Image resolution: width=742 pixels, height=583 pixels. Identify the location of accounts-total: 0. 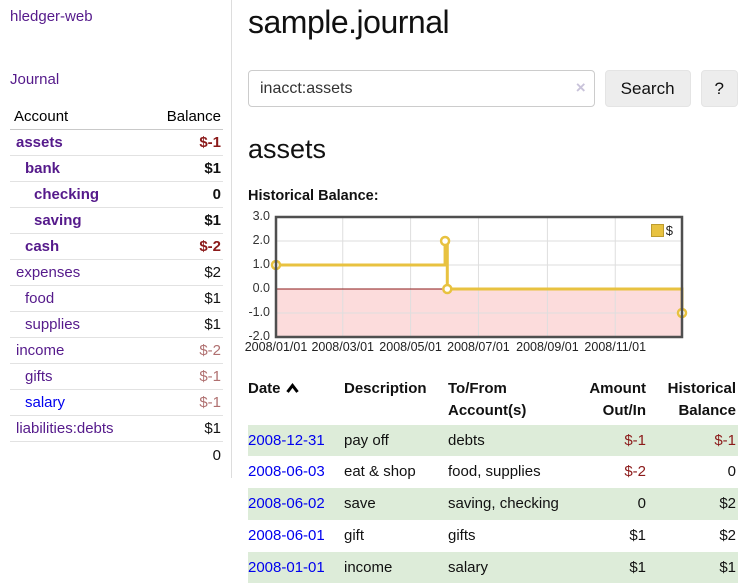
(184, 455).